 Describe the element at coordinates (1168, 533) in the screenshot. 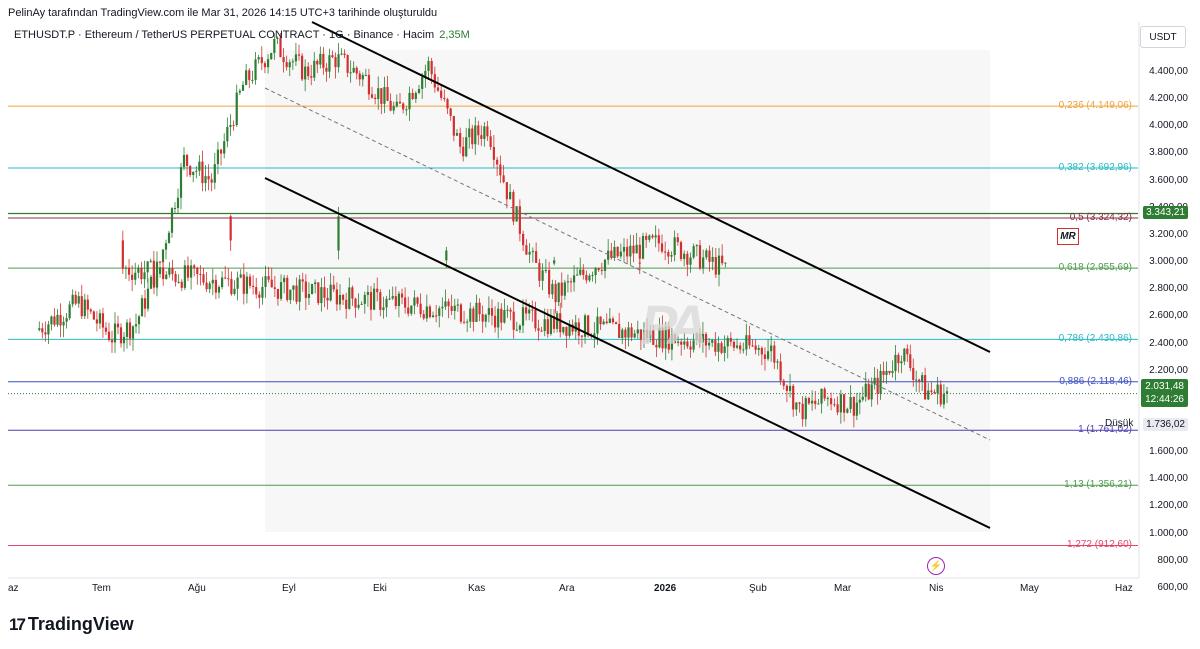

I see `price-tick-label: 1.000,00` at that location.